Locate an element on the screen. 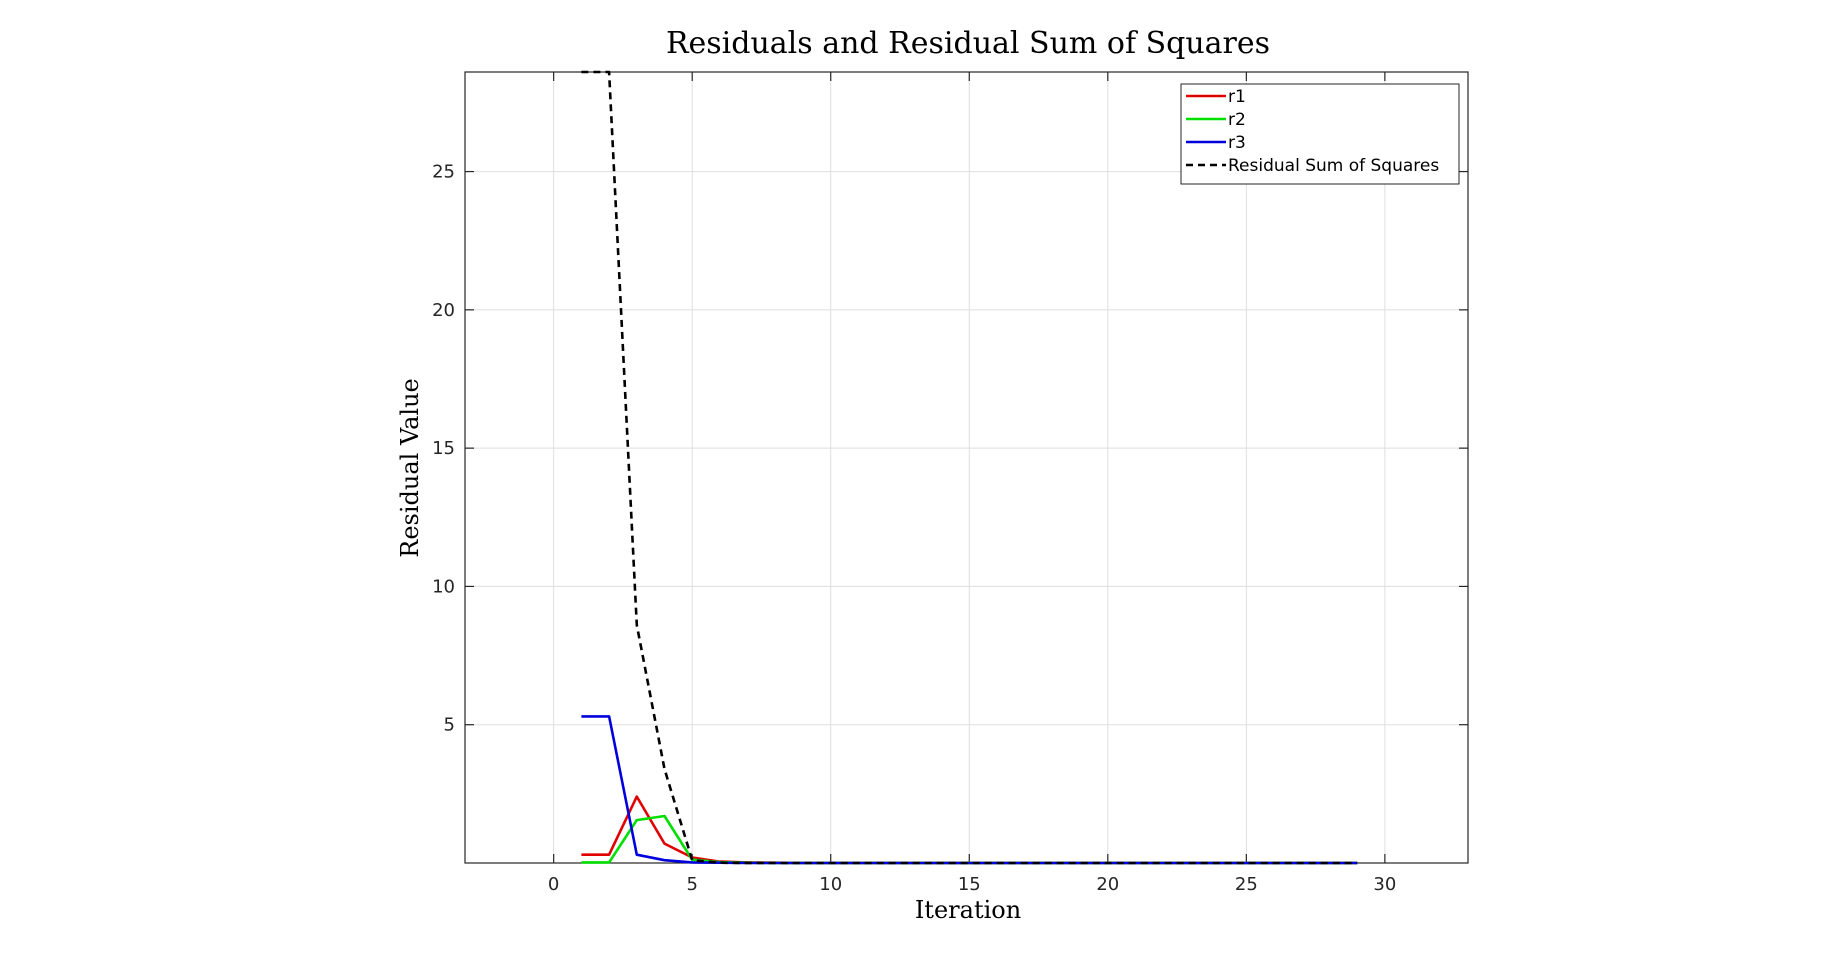  x-tick-label: 15 is located at coordinates (969, 884).